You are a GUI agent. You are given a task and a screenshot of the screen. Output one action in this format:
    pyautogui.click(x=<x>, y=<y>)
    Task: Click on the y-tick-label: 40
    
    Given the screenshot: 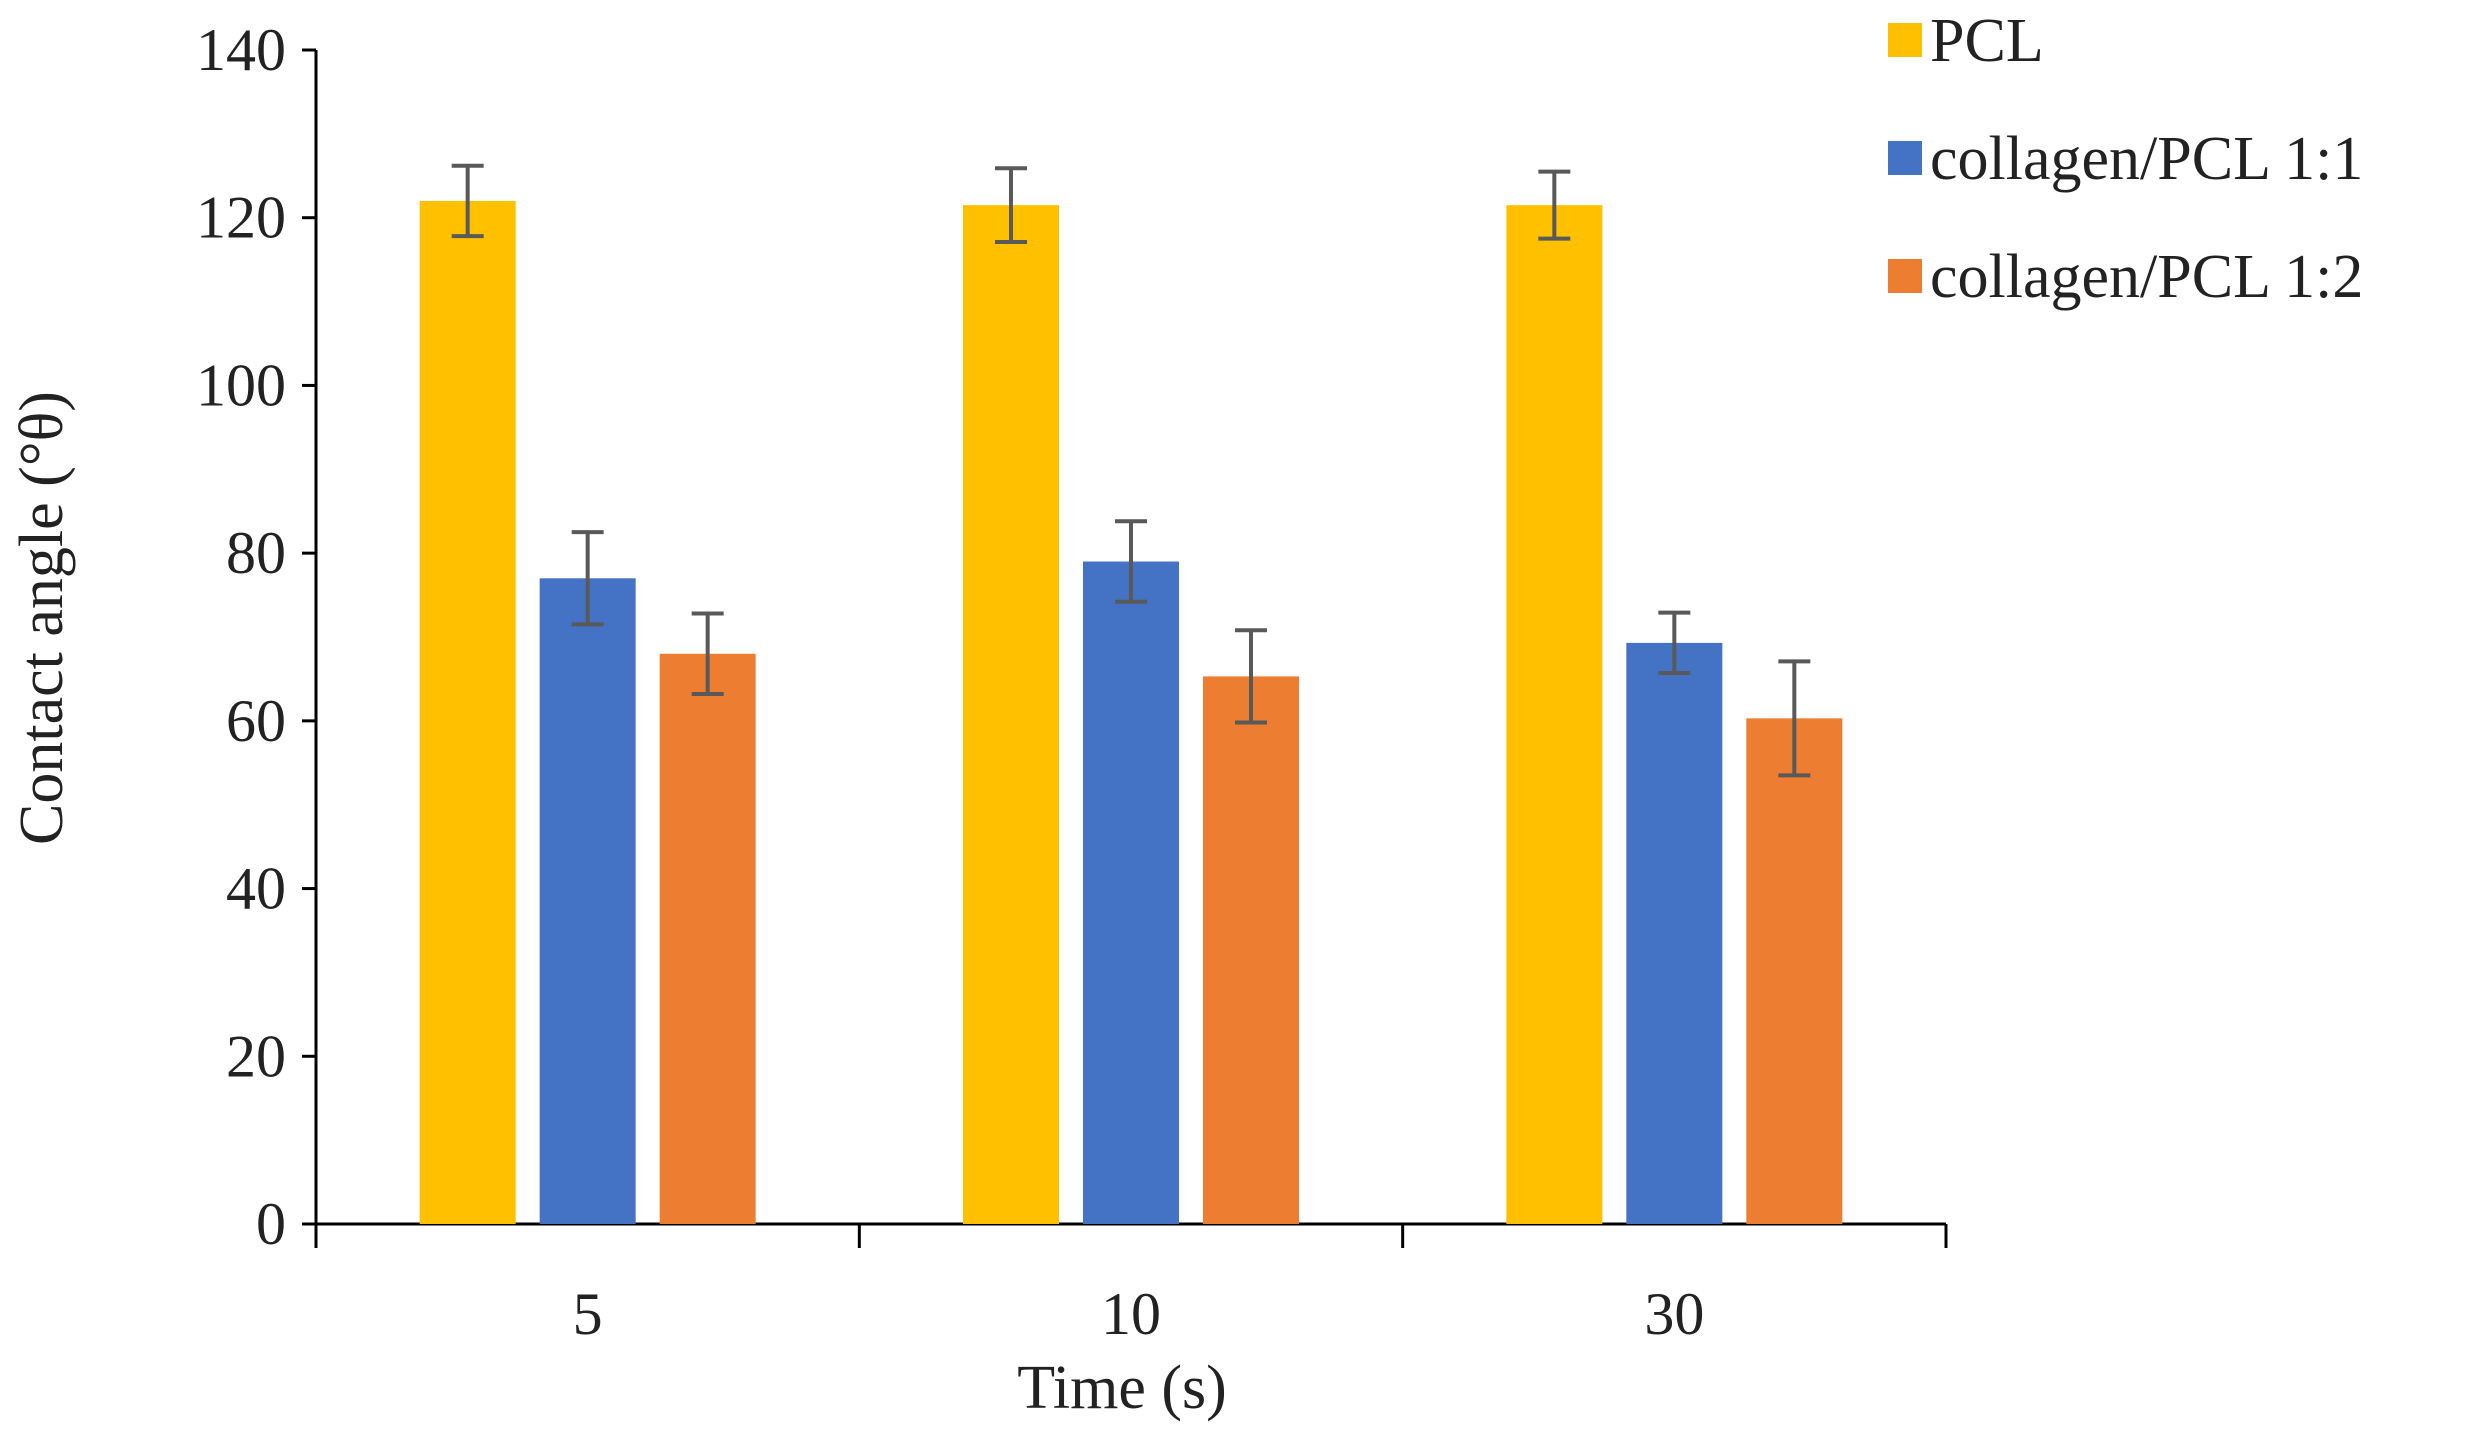 What is the action you would take?
    pyautogui.click(x=256, y=889)
    